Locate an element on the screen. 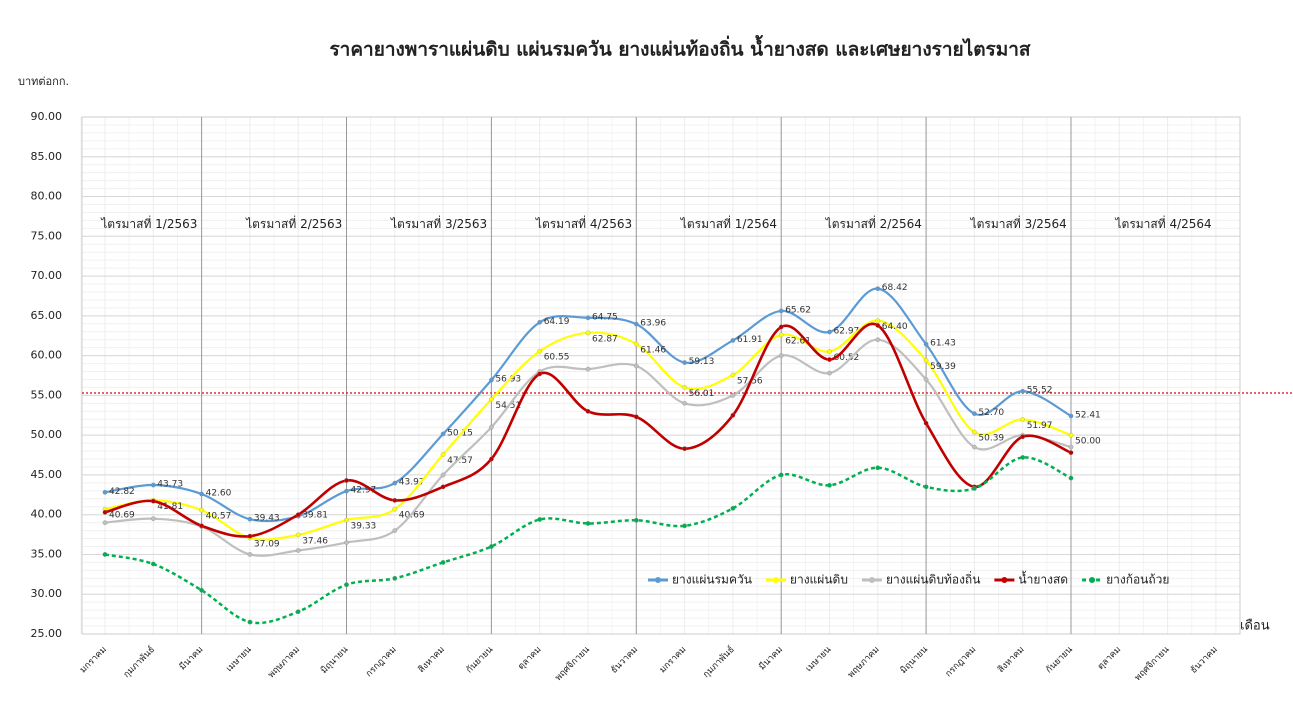 The width and height of the screenshot is (1293, 709). value-label: 47.57 is located at coordinates (460, 461).